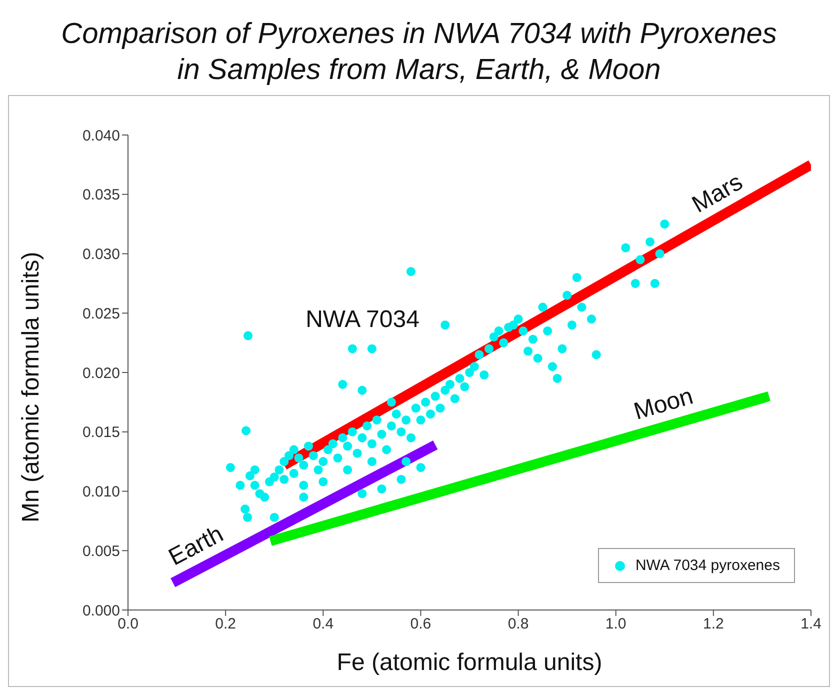 The width and height of the screenshot is (838, 696). What do you see at coordinates (101, 255) in the screenshot?
I see `y-tick-label: 0.030` at bounding box center [101, 255].